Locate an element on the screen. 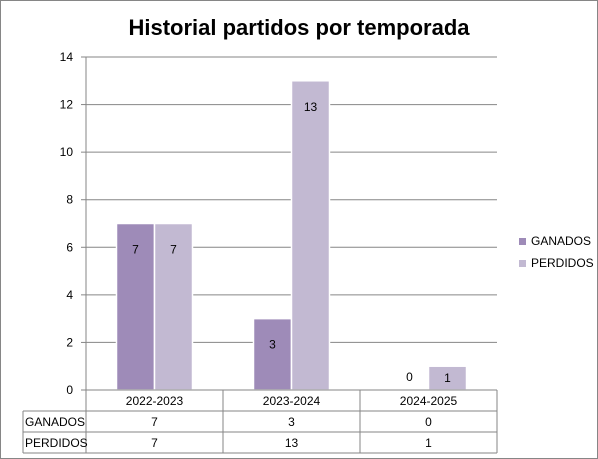 This screenshot has width=598, height=459. legend-item-ganados: GANADOS is located at coordinates (556, 241).